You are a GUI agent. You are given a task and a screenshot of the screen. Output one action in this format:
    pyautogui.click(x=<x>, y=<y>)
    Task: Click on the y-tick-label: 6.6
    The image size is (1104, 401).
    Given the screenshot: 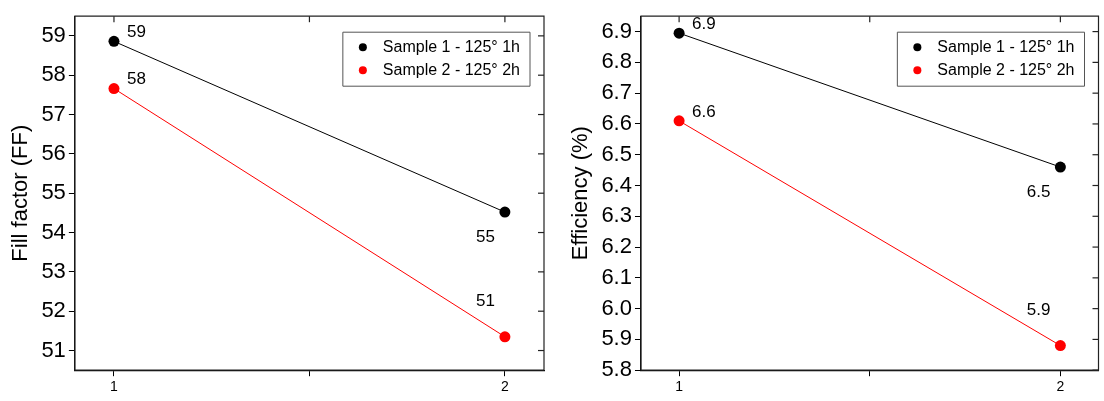 What is the action you would take?
    pyautogui.click(x=616, y=122)
    